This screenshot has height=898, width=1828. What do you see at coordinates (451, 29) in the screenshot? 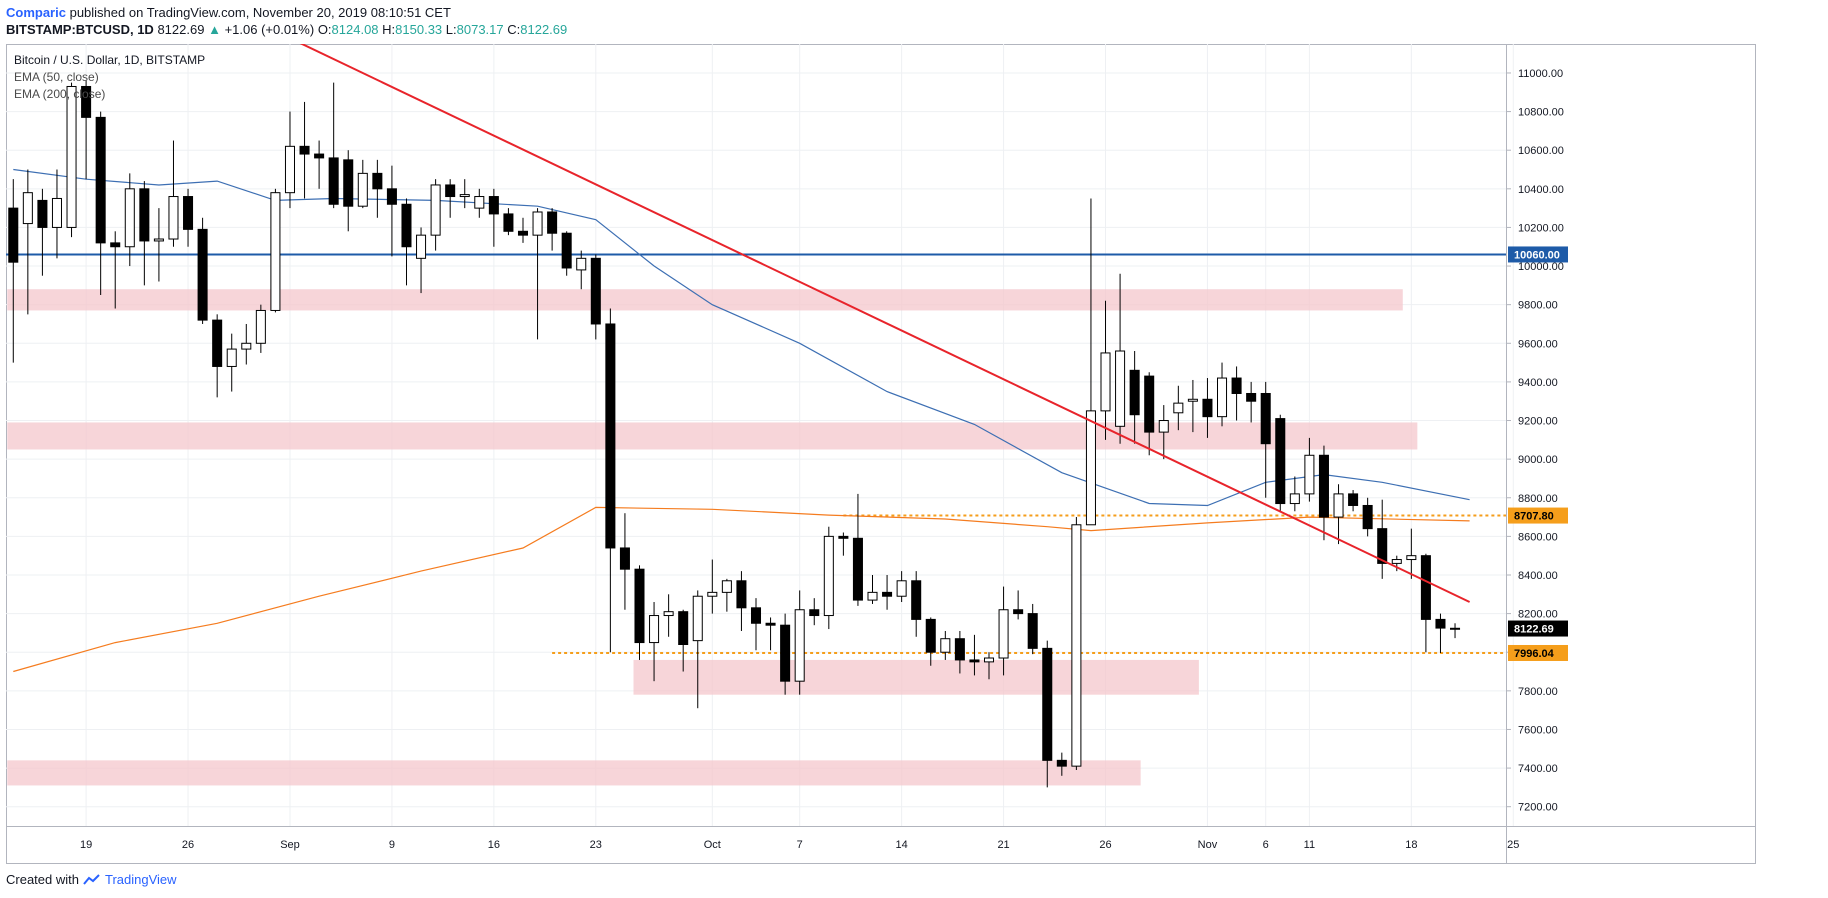
I see `low-label: L:` at bounding box center [451, 29].